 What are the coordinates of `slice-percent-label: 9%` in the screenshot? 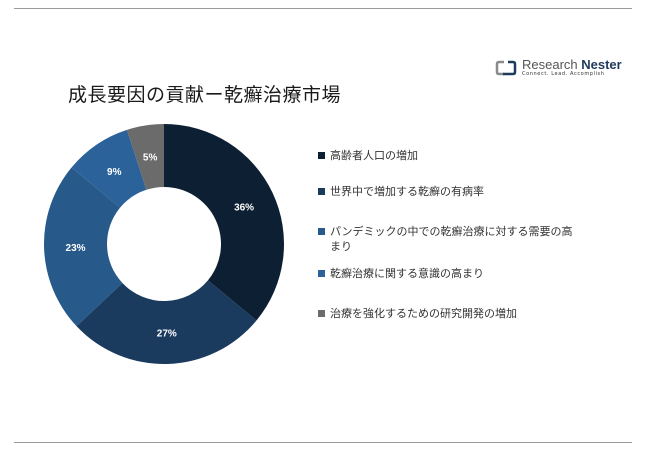 It's located at (114, 172).